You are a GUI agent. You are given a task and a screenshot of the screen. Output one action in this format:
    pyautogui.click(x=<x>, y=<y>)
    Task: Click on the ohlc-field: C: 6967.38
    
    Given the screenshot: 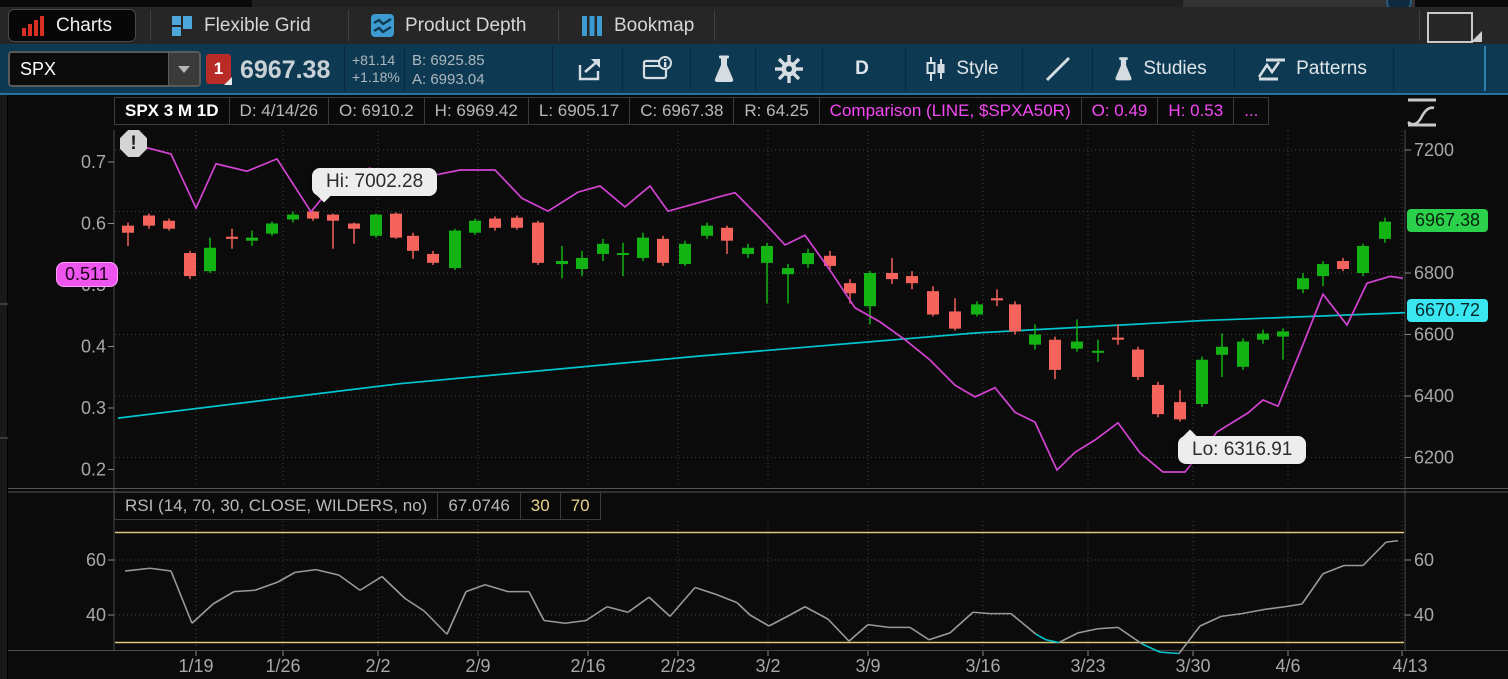 What is the action you would take?
    pyautogui.click(x=682, y=111)
    